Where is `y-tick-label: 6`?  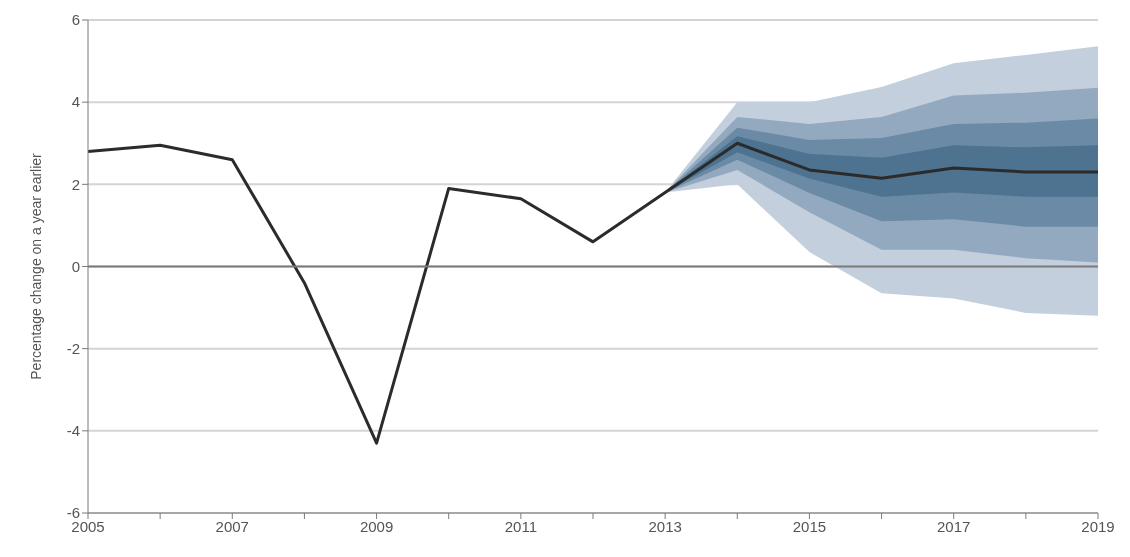 y-tick-label: 6 is located at coordinates (75, 20).